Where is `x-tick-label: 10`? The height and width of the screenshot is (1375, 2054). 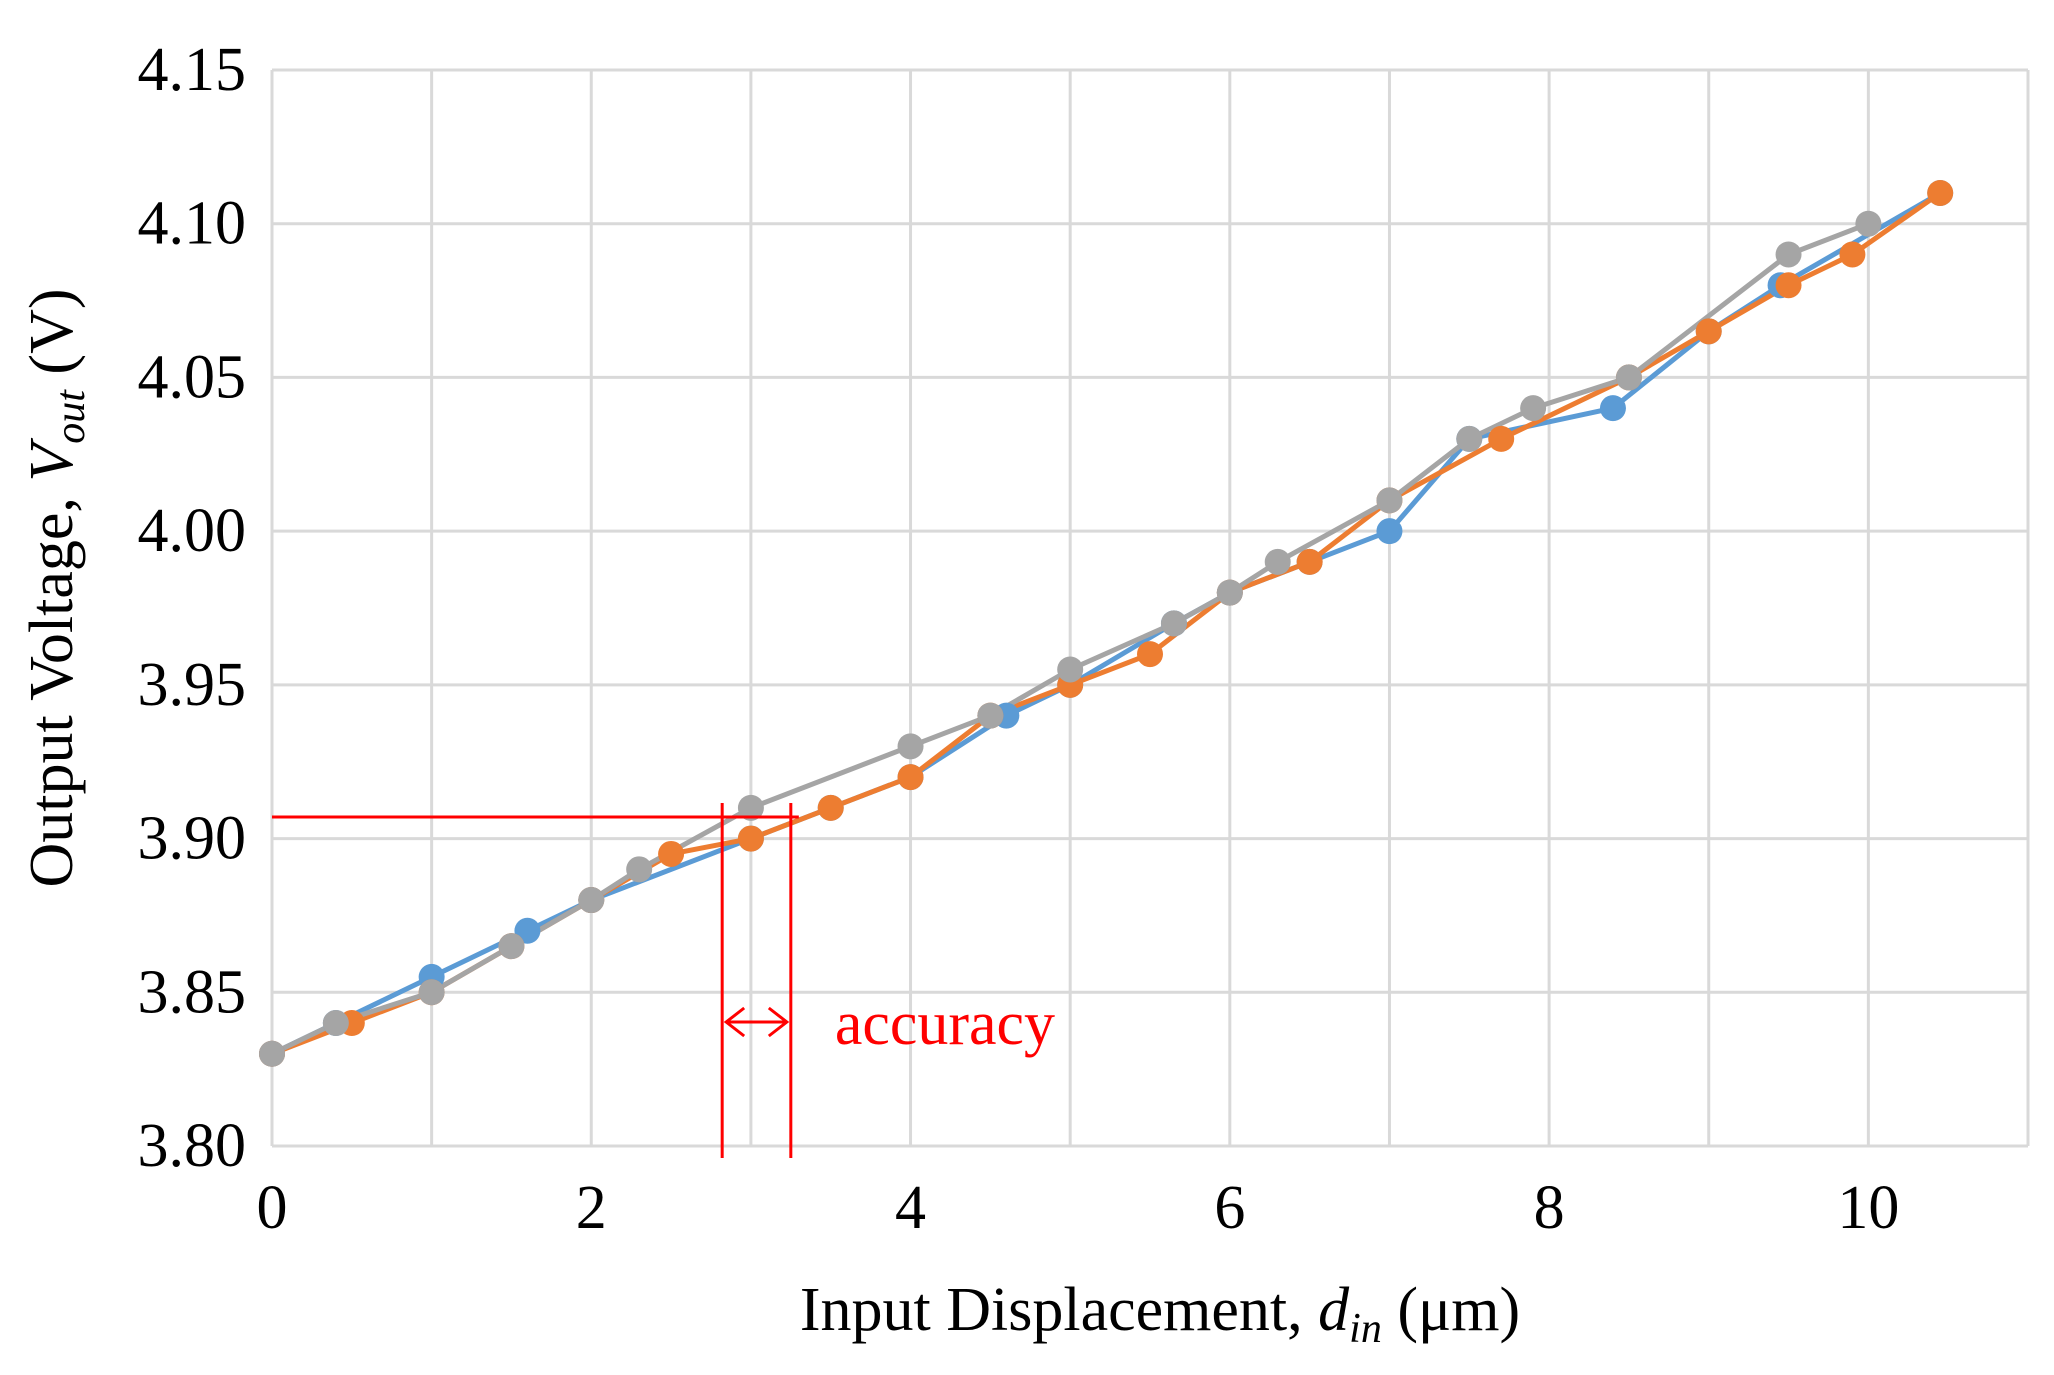 x-tick-label: 10 is located at coordinates (1868, 1208).